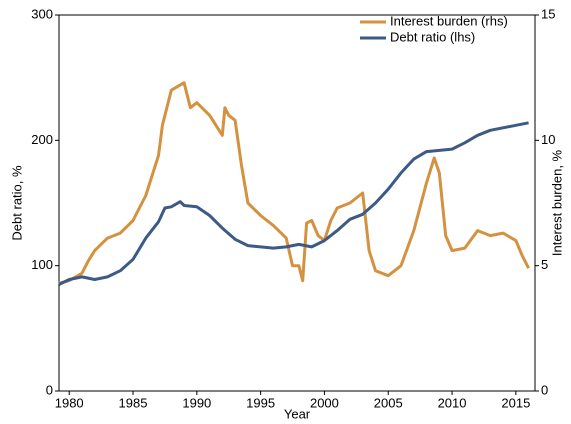  What do you see at coordinates (544, 264) in the screenshot?
I see `y2-tick-label: 5` at bounding box center [544, 264].